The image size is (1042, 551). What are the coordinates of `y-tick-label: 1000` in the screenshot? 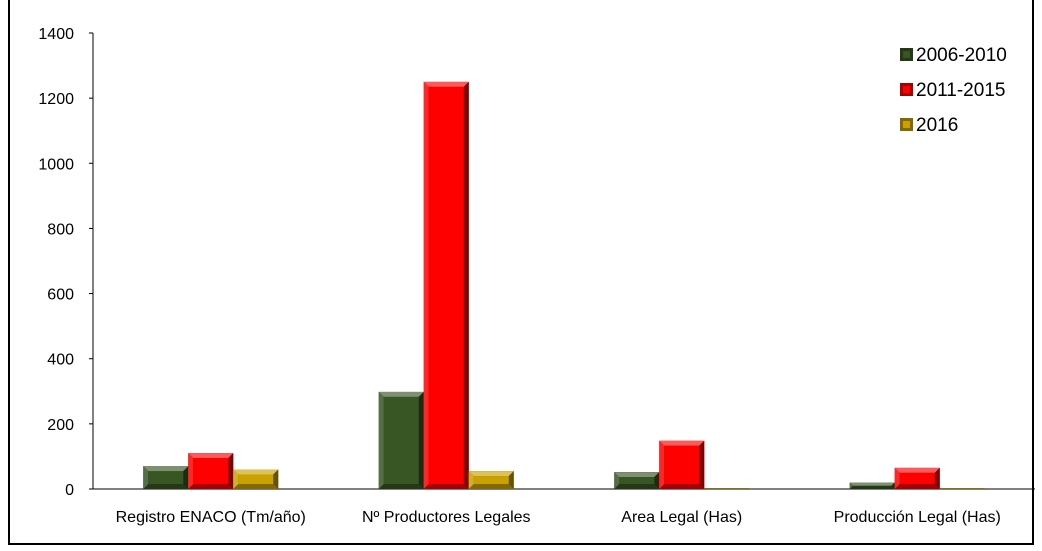 It's located at (56, 164).